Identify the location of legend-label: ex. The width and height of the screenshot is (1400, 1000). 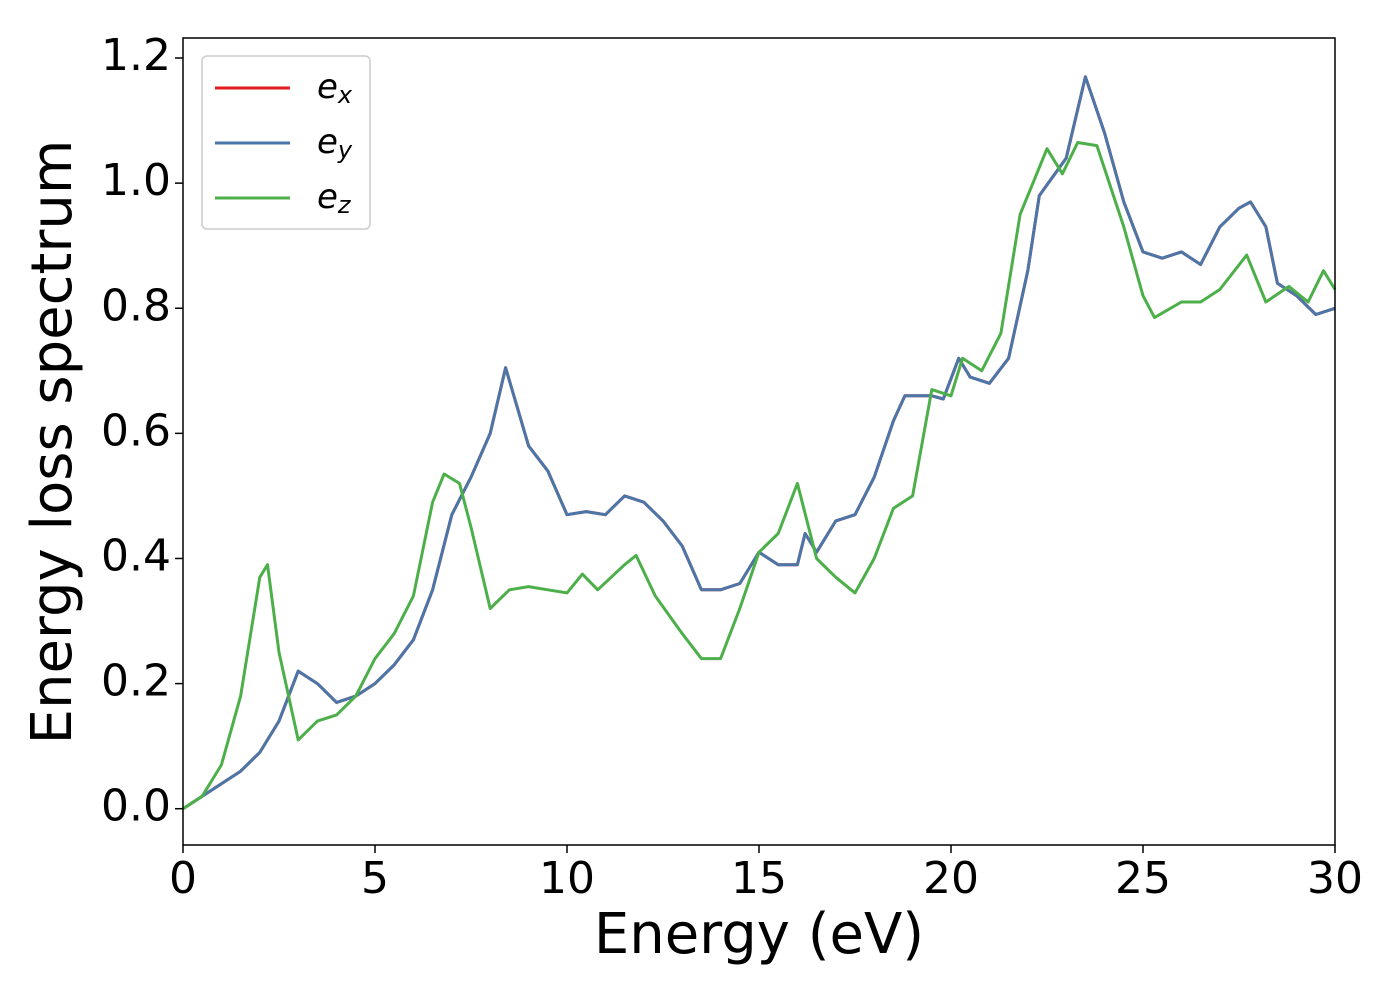
(335, 88).